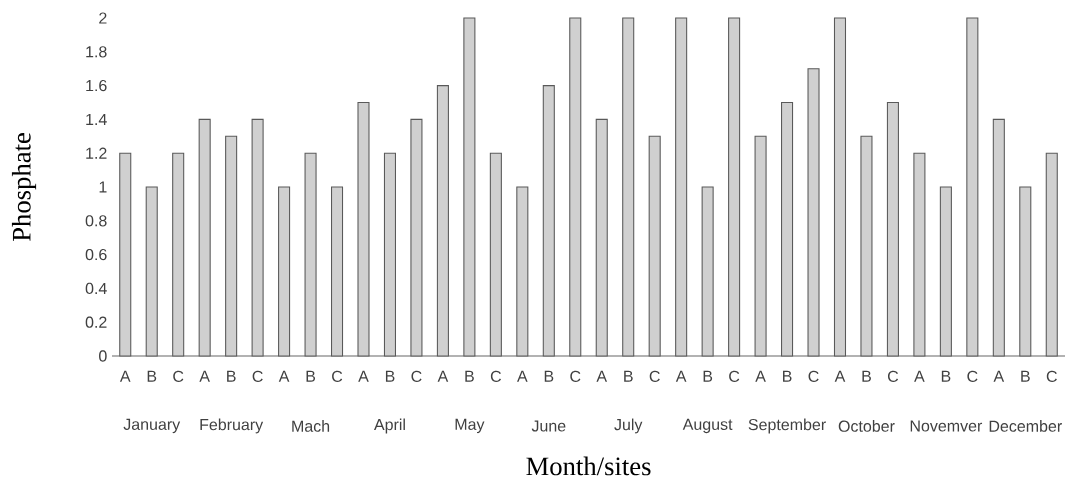 The width and height of the screenshot is (1073, 488). I want to click on y-tick-label: 0.2, so click(96, 322).